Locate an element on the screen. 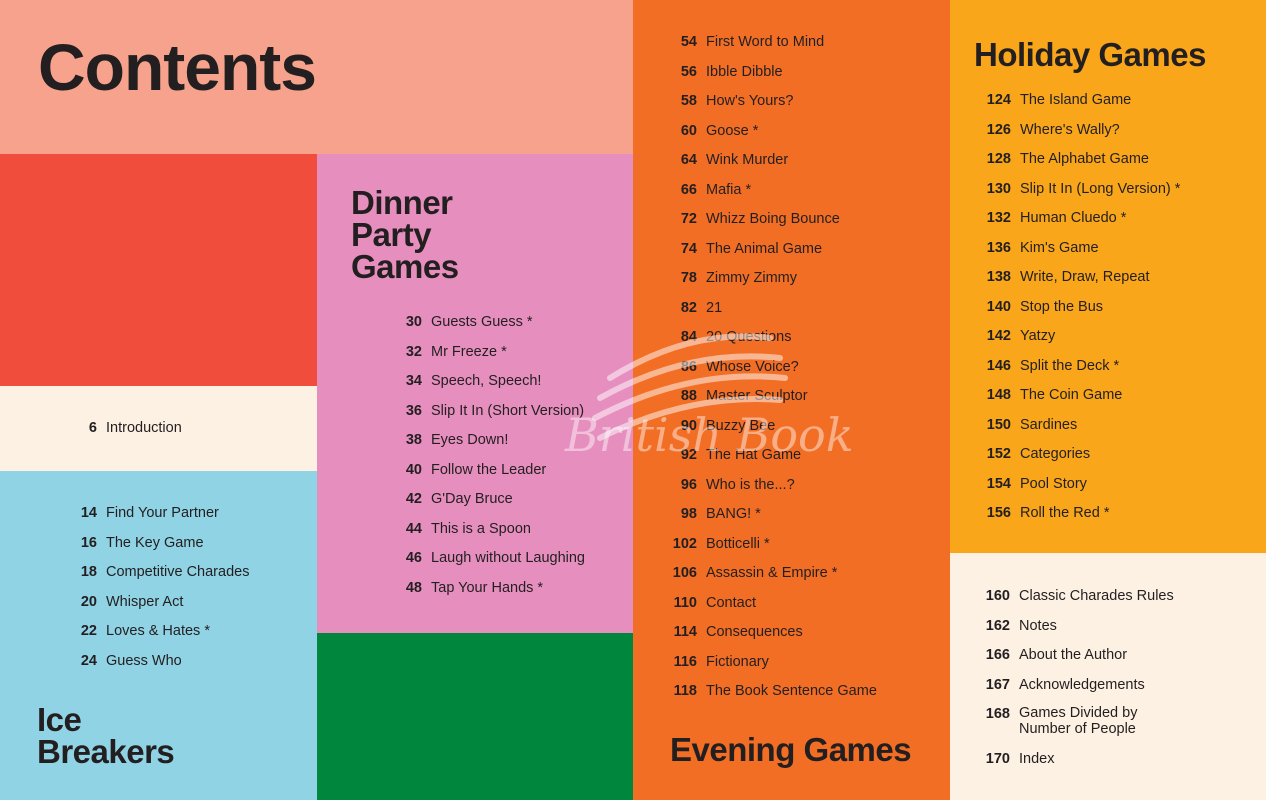 This screenshot has width=1266, height=800. page-number: 166 is located at coordinates (997, 655).